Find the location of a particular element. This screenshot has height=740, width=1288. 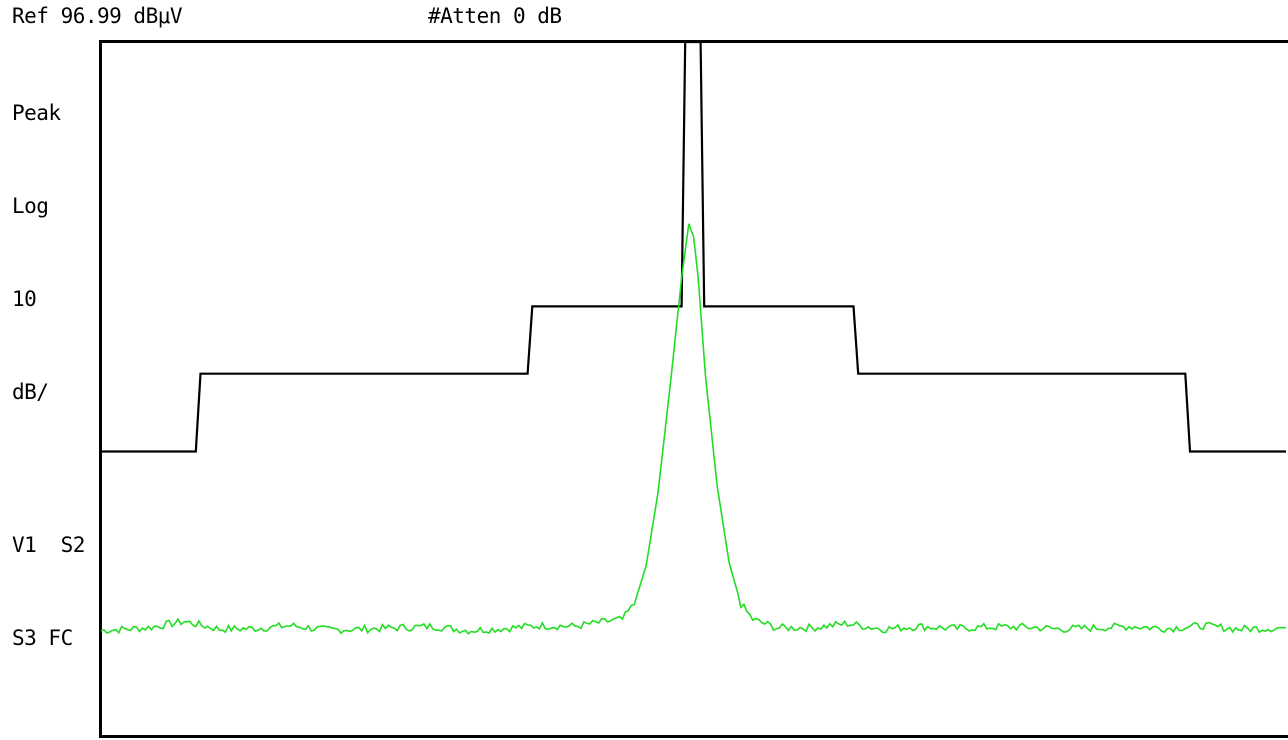

ref-level-readout: Ref 96.99 dBμV is located at coordinates (97, 16).